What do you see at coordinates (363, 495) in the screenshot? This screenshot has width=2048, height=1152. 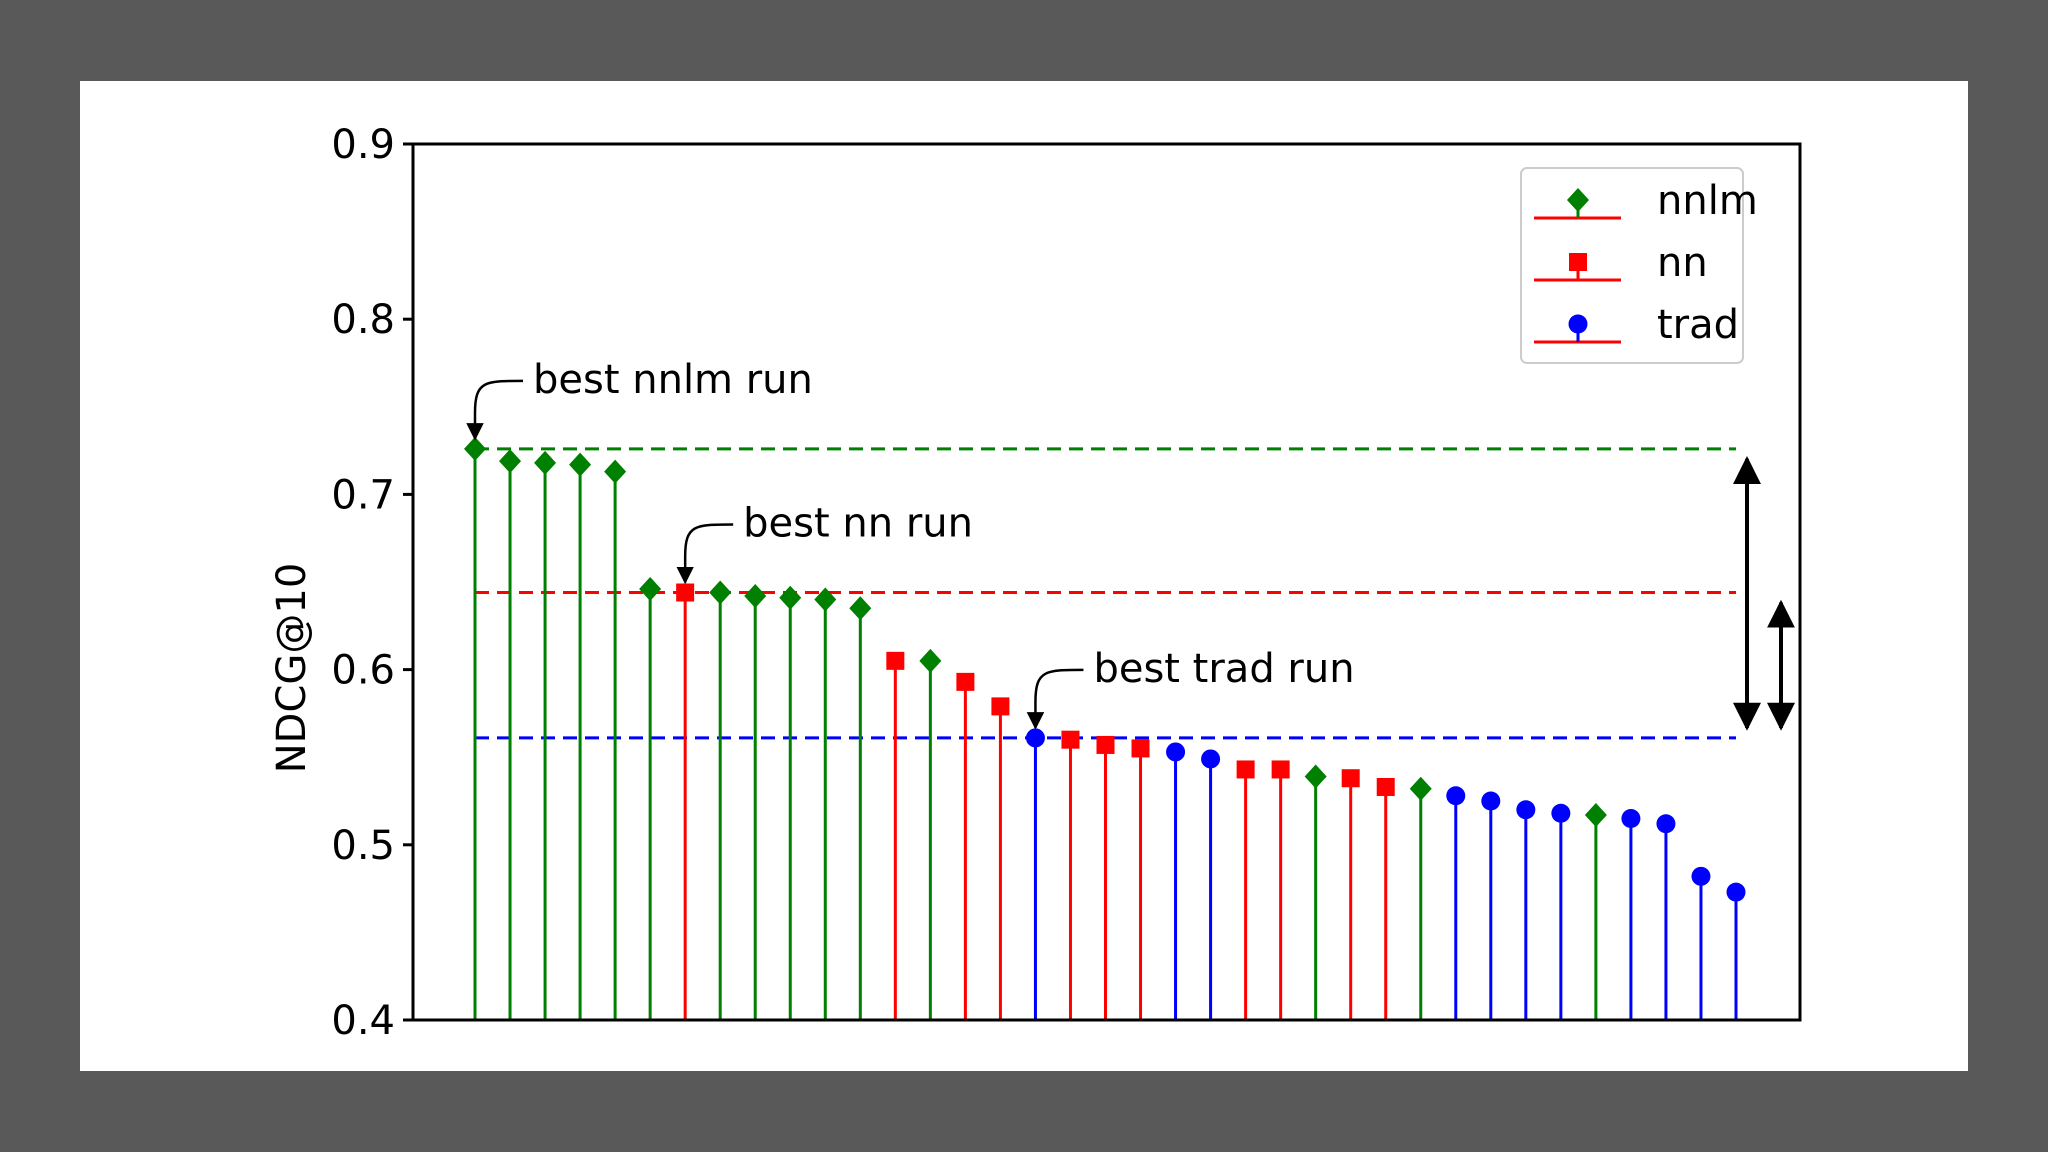 I see `y-tick-label: 0.7` at bounding box center [363, 495].